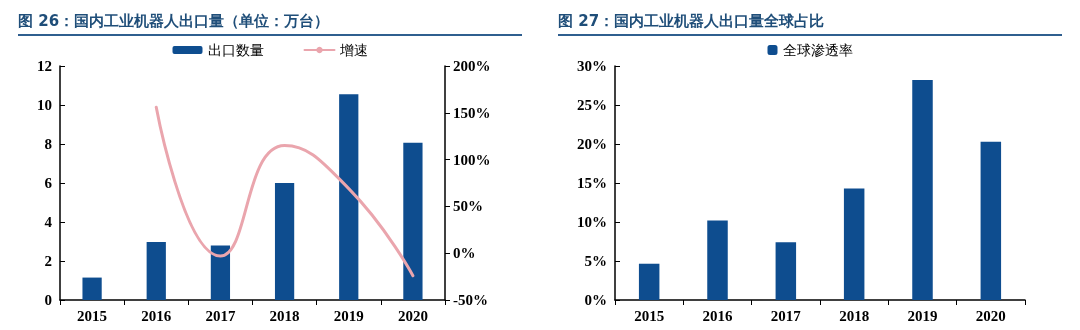  Describe the element at coordinates (810, 22) in the screenshot. I see `chart-title: 图 27：国内工业机器人出口量全球占比` at that location.